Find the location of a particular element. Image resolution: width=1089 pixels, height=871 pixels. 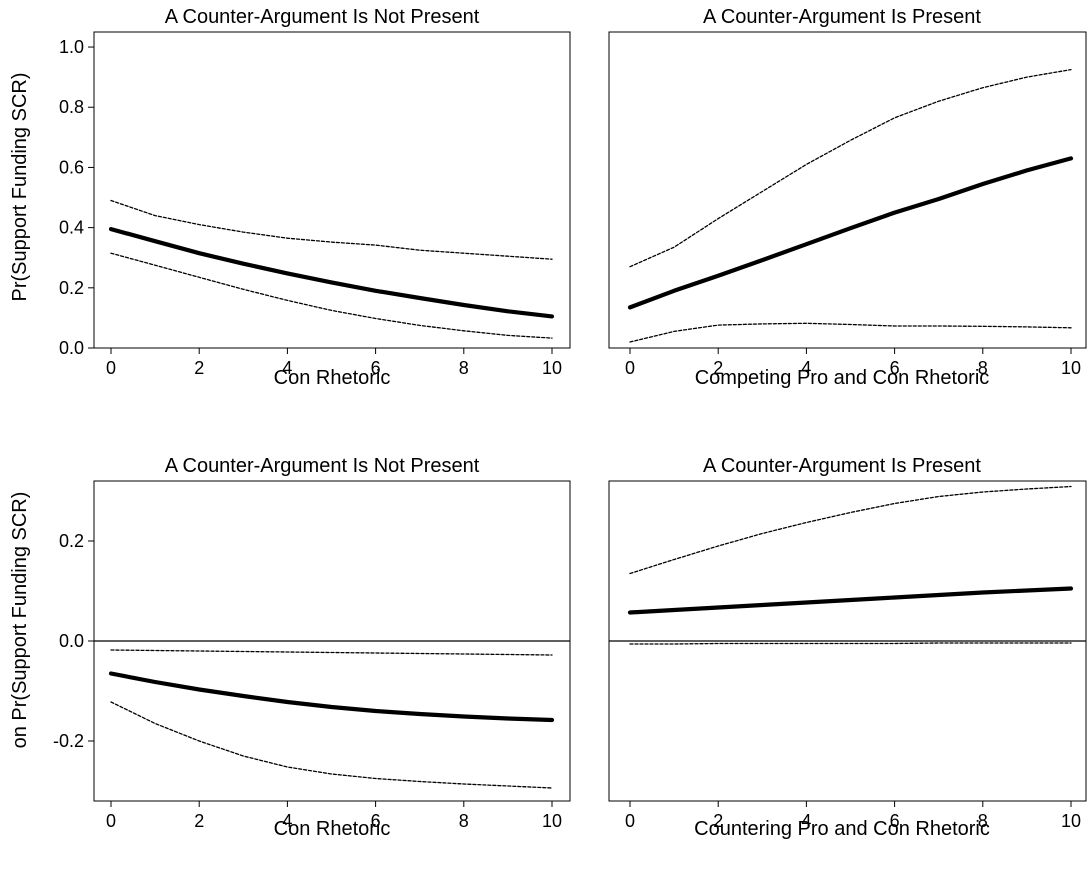

x-axis-label: Competing Pro and Con Rhetoric is located at coordinates (842, 378).